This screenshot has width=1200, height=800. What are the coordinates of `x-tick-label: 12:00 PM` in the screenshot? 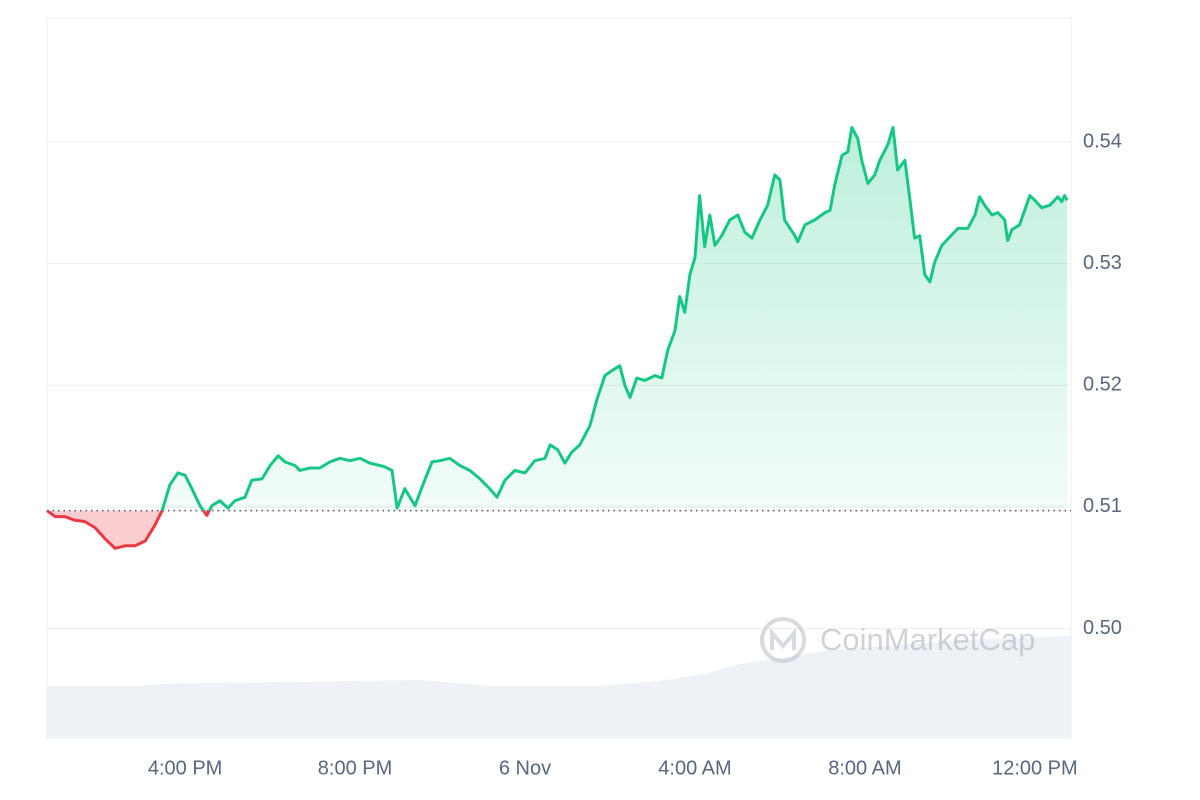 It's located at (1035, 768).